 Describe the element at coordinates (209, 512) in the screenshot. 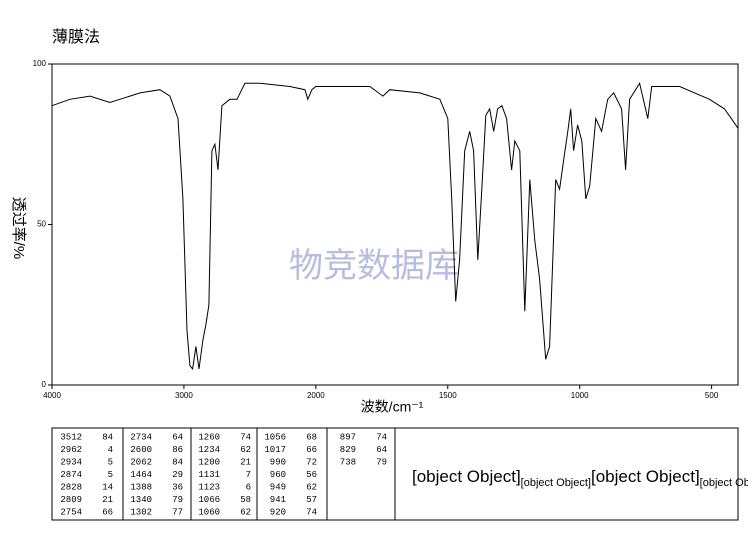

I see `peak-wavenumber: 1060` at that location.